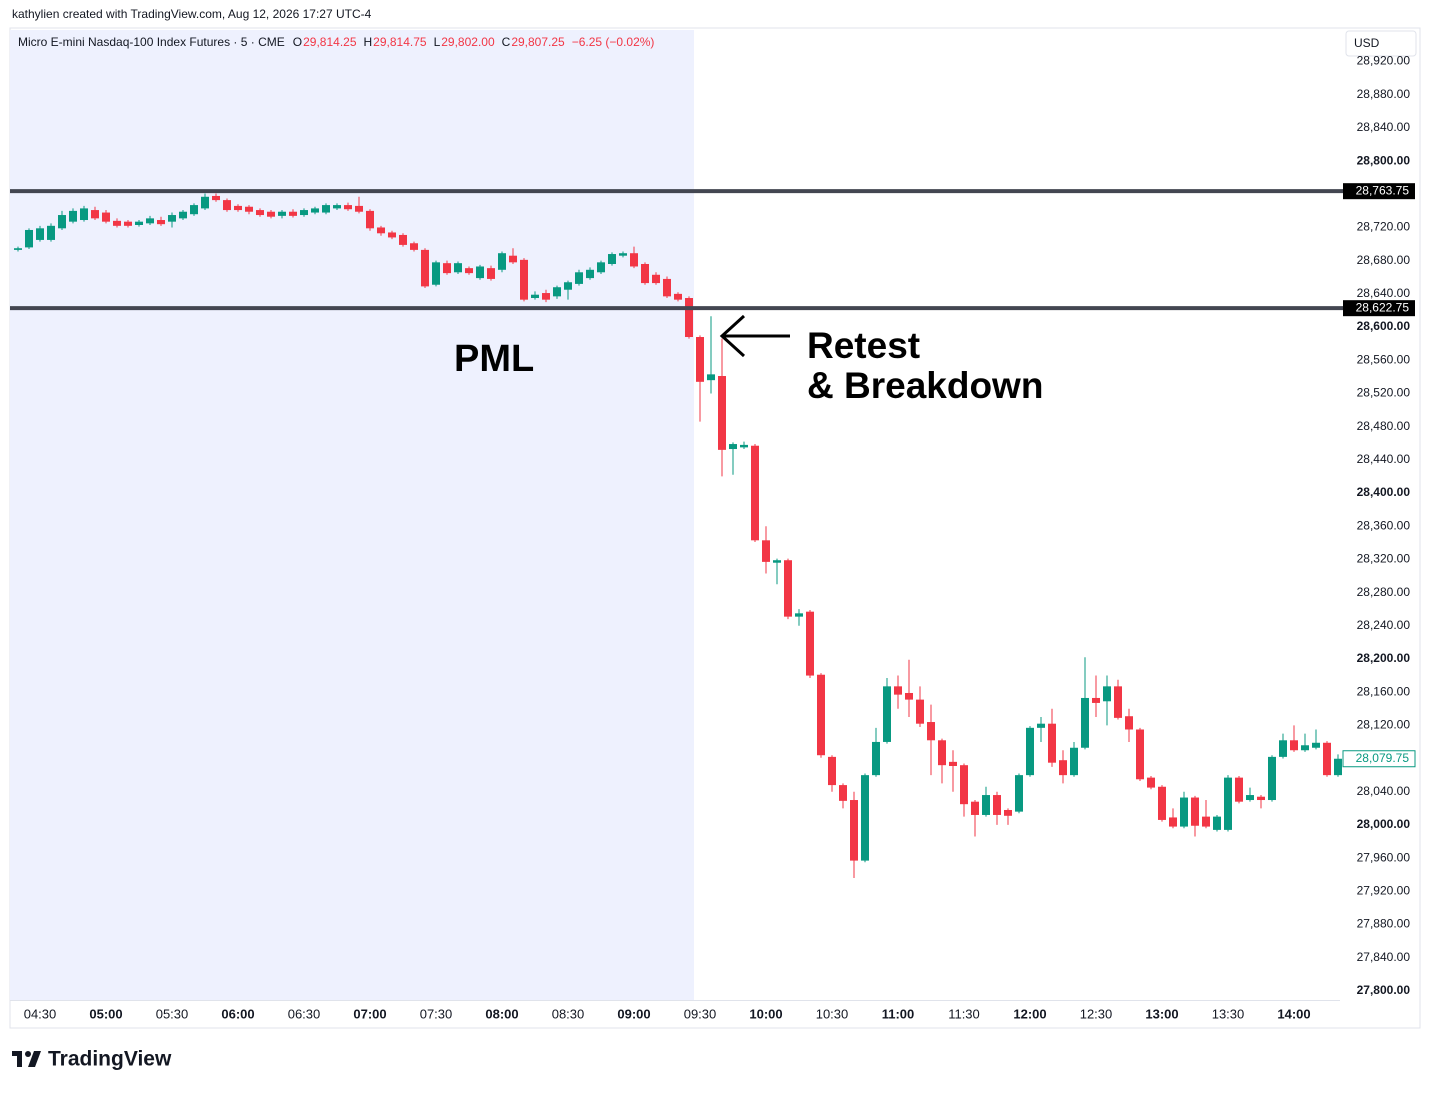 Image resolution: width=1431 pixels, height=1094 pixels. I want to click on legend-value: 29,802.00, so click(468, 42).